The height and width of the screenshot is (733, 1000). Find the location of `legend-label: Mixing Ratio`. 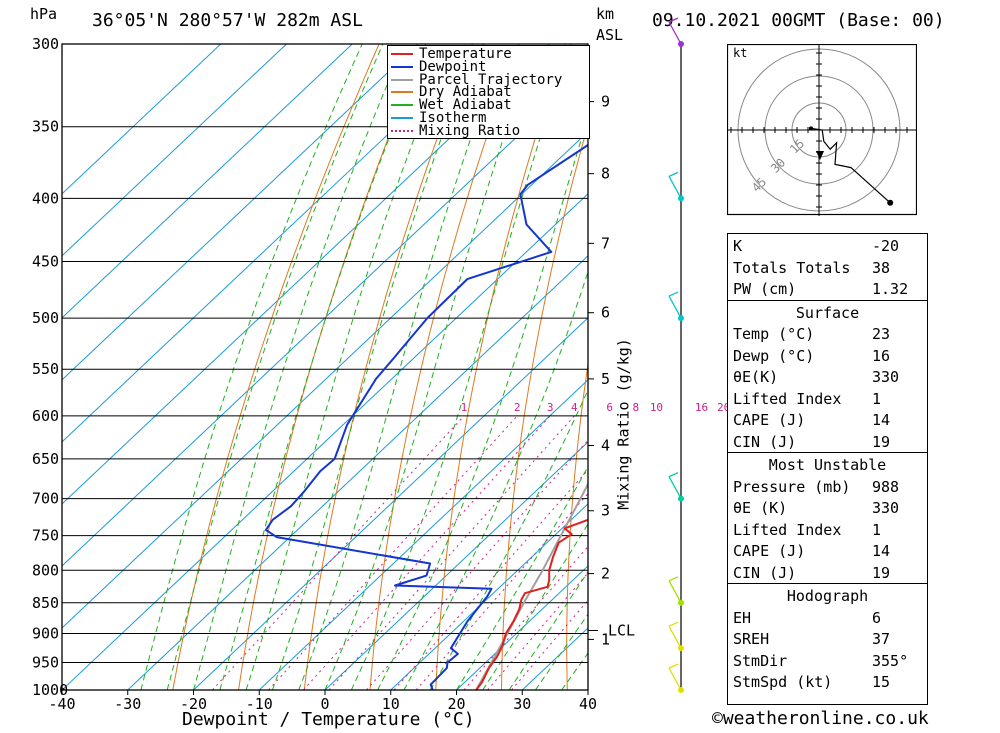

legend-label: Mixing Ratio is located at coordinates (470, 130).